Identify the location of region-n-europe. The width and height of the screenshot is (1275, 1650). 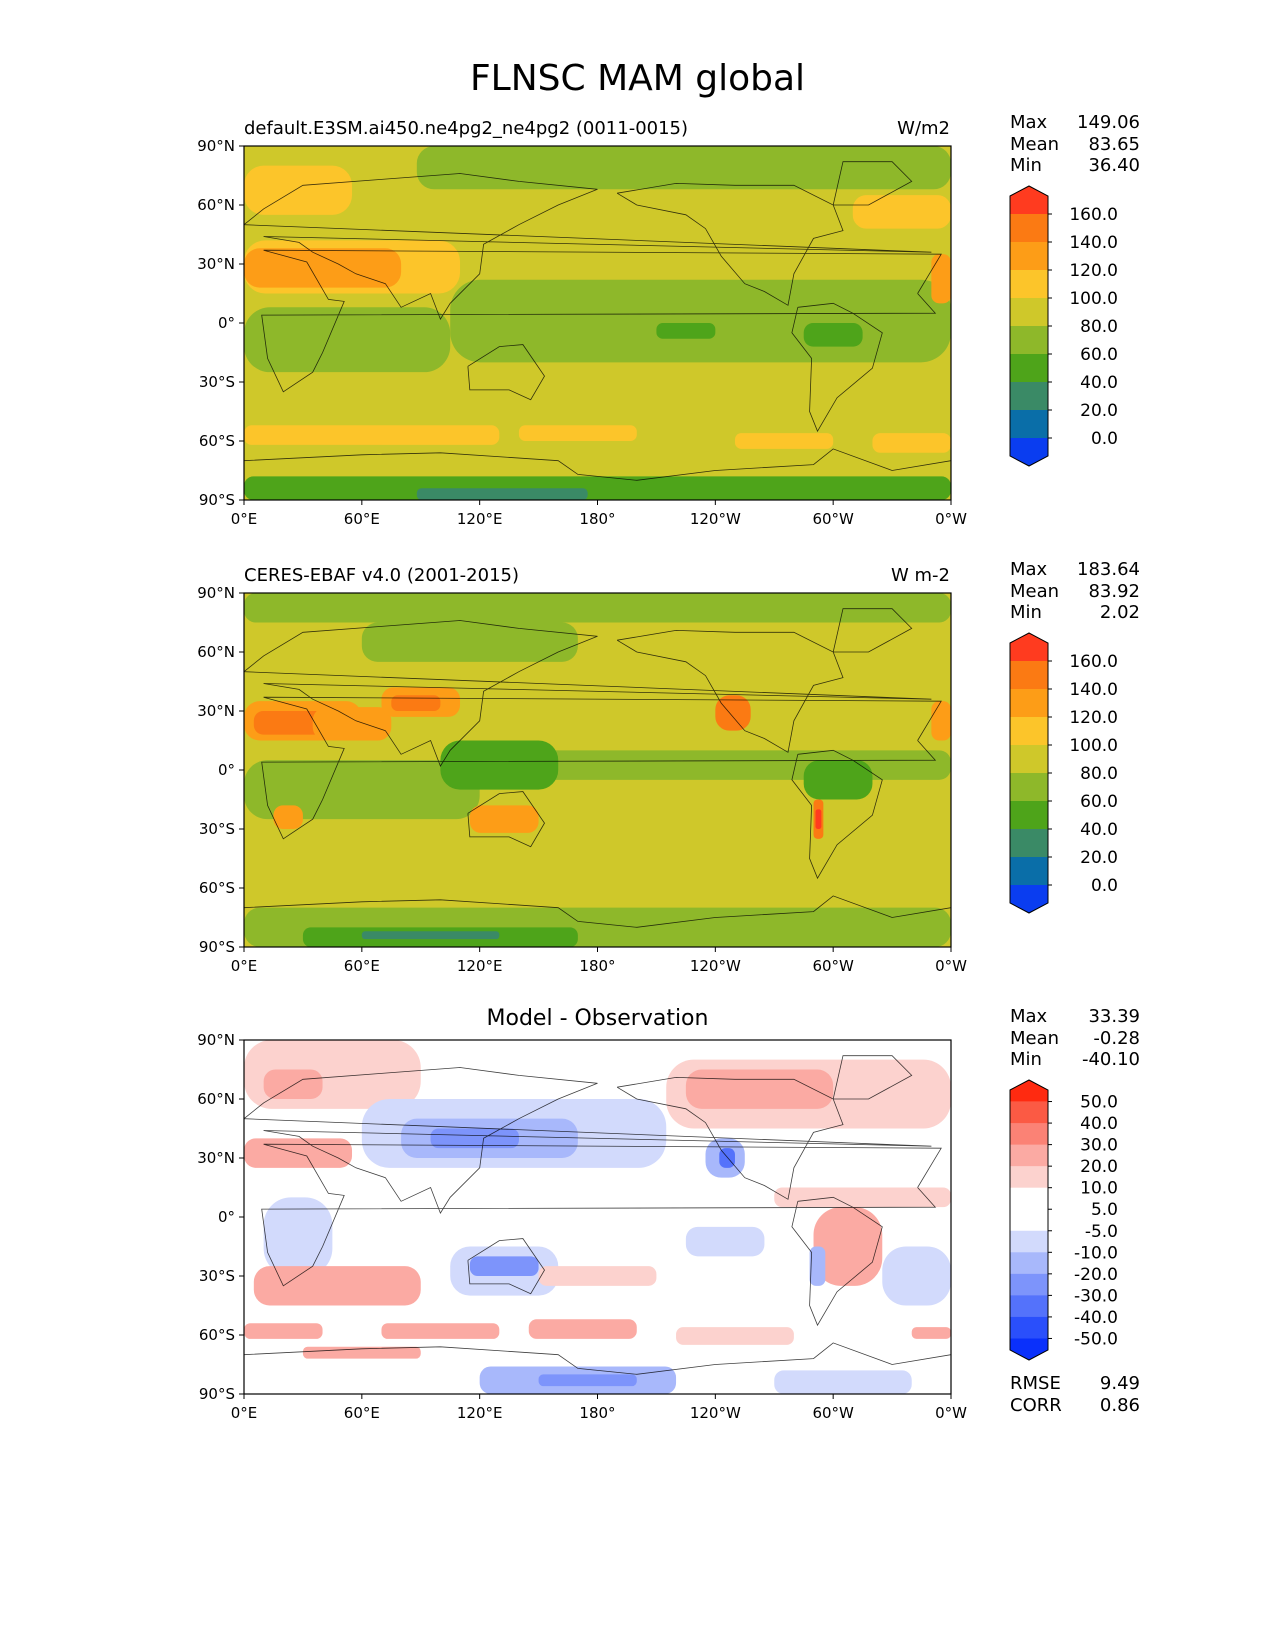
(298, 190).